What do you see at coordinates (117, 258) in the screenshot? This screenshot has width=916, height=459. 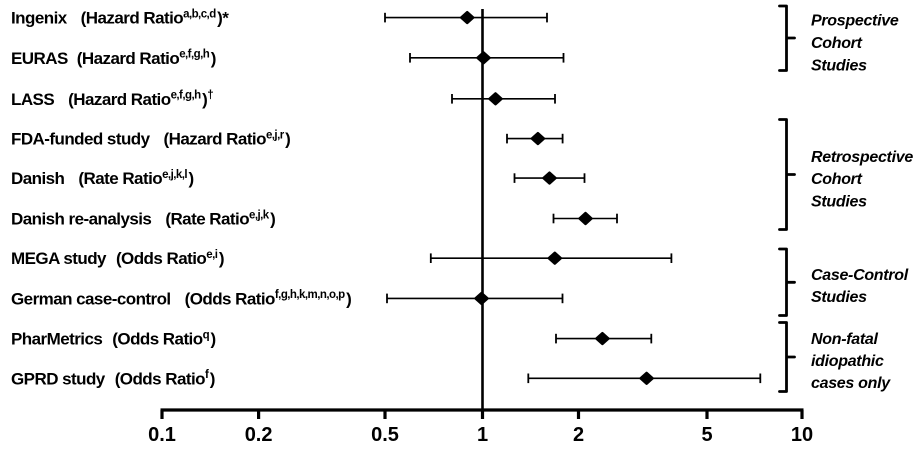 I see `svg-text:MEGA study(Odds Ratioe,i): MEGA study (Odds Ratioe,i)` at bounding box center [117, 258].